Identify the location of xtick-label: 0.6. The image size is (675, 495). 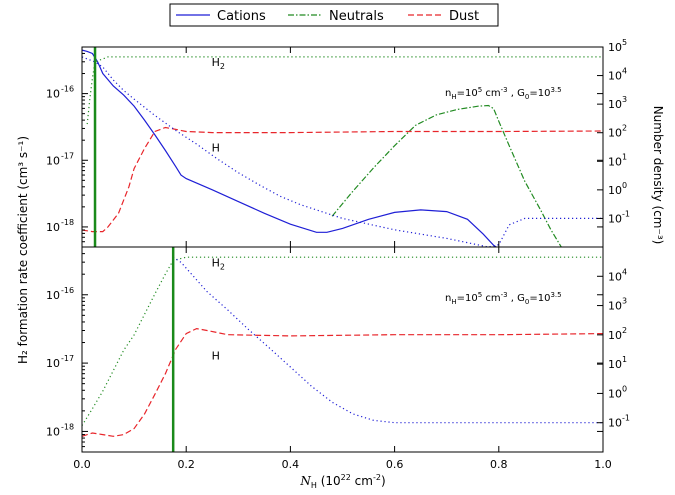
(395, 464).